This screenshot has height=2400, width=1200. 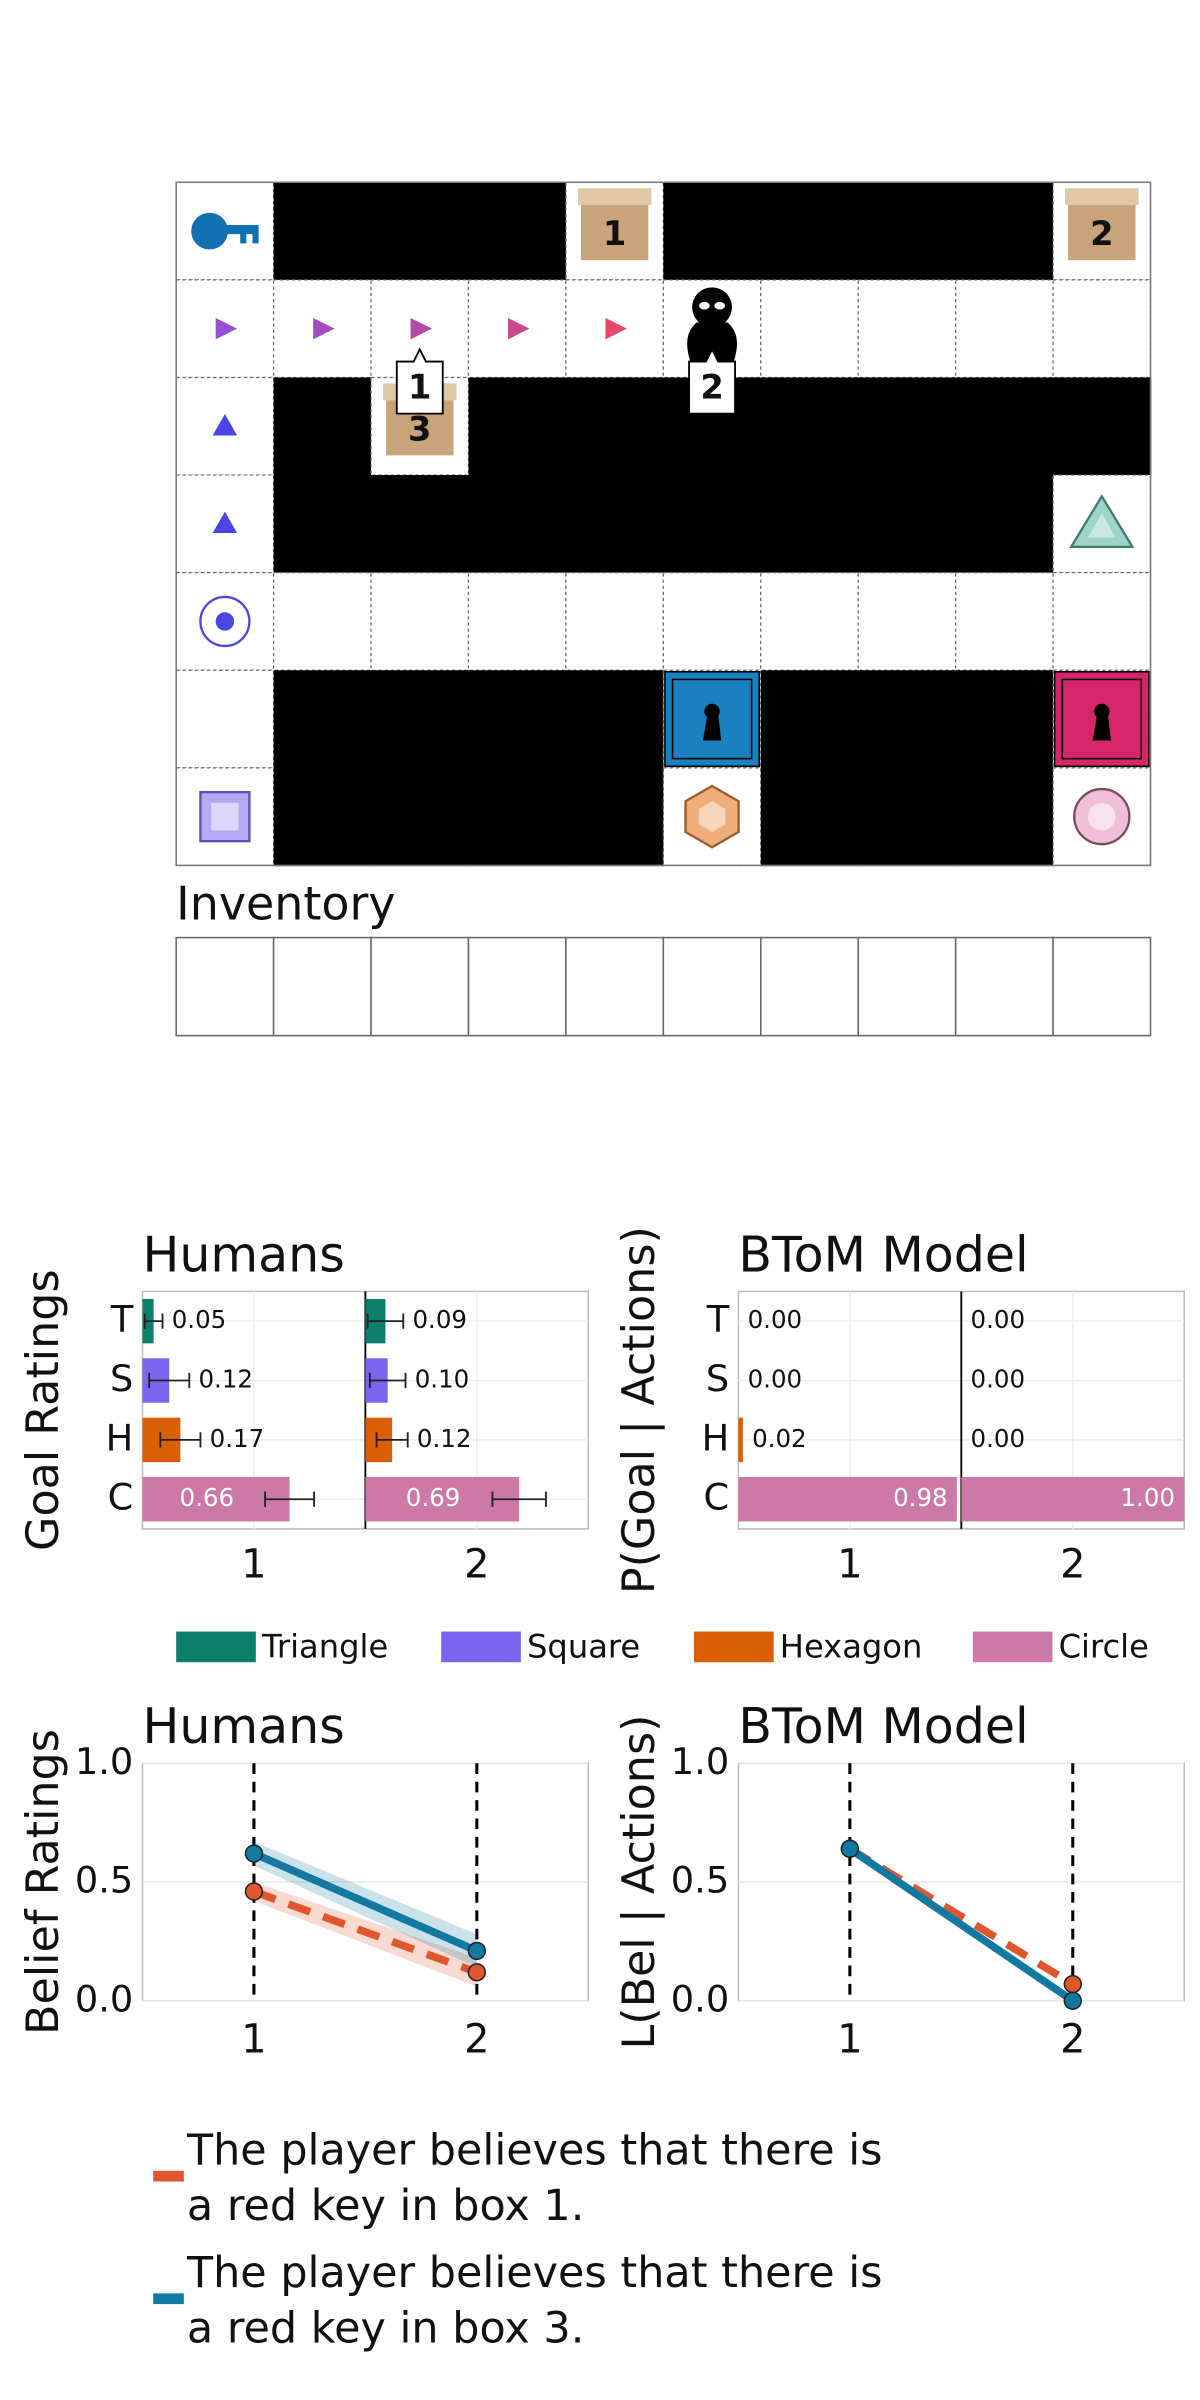 I want to click on legend-label: Hexagon, so click(x=851, y=1646).